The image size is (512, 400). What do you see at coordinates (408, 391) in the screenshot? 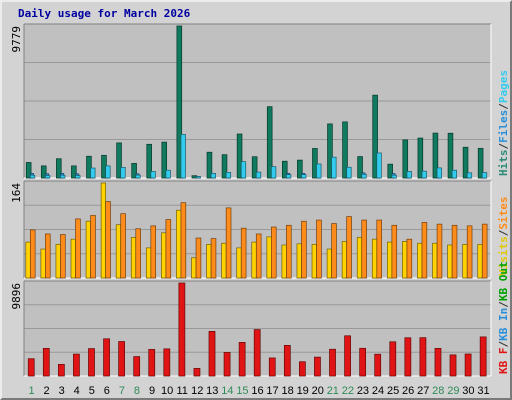
I see `x-tick-label-day-26: 26` at bounding box center [408, 391].